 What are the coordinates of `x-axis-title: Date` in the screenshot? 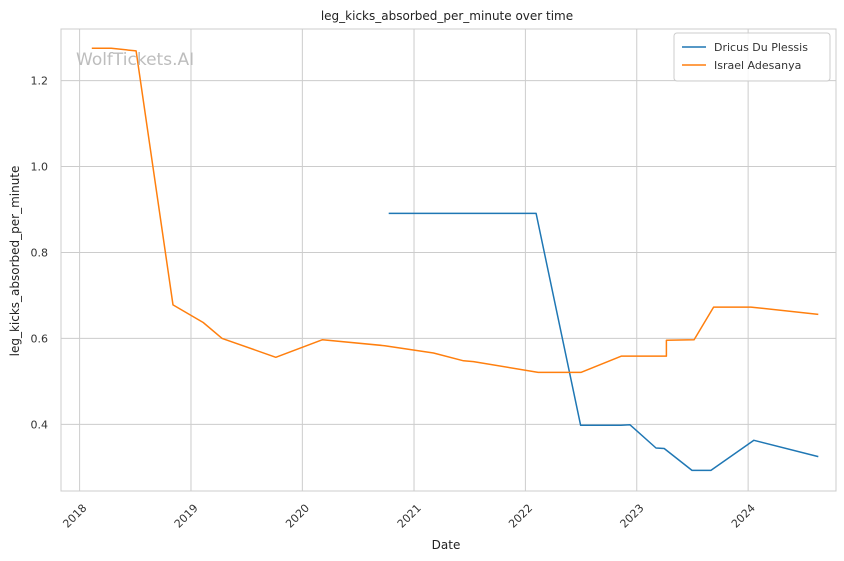 It's located at (446, 545).